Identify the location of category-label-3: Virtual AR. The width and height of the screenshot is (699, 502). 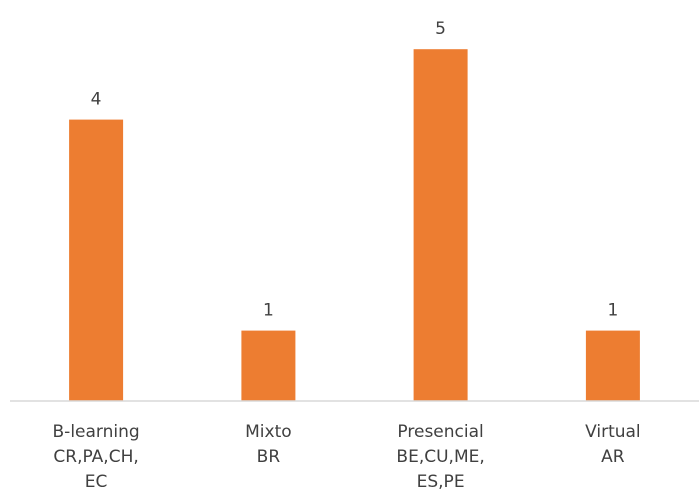
(613, 444).